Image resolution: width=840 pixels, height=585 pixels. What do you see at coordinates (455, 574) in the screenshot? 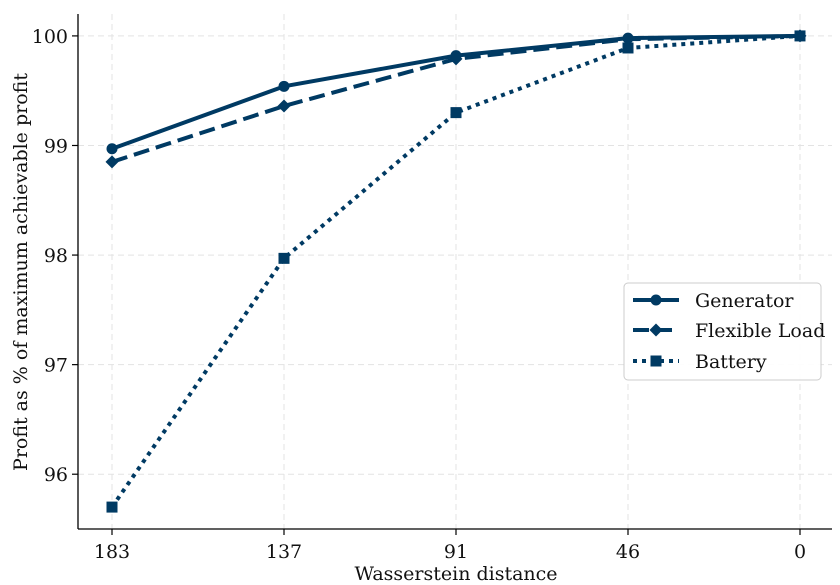
I see `x-axis-label: Wasserstein distance` at bounding box center [455, 574].